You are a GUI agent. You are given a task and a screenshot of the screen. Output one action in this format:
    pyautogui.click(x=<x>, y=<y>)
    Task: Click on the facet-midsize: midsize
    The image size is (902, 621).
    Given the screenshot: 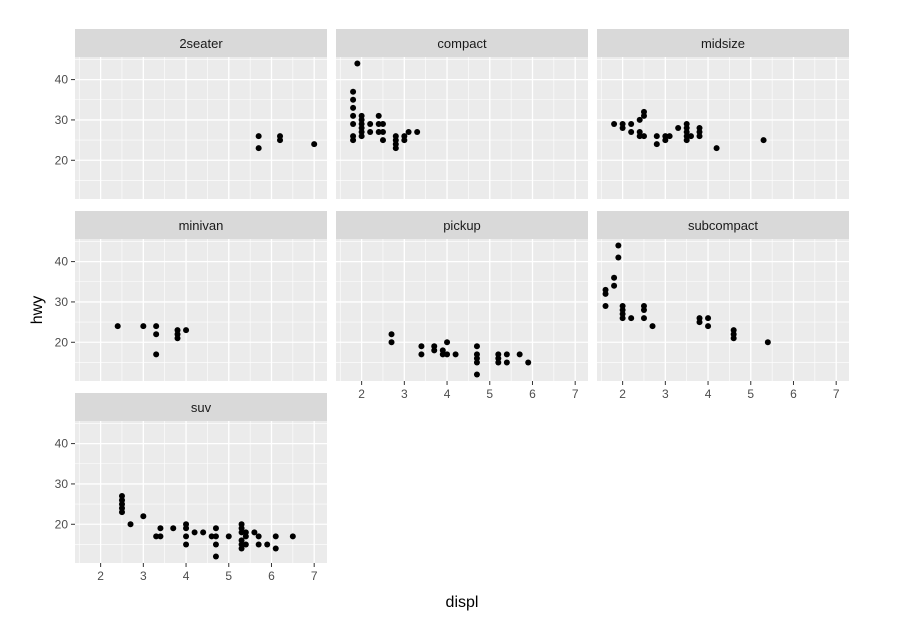 What is the action you would take?
    pyautogui.click(x=723, y=114)
    